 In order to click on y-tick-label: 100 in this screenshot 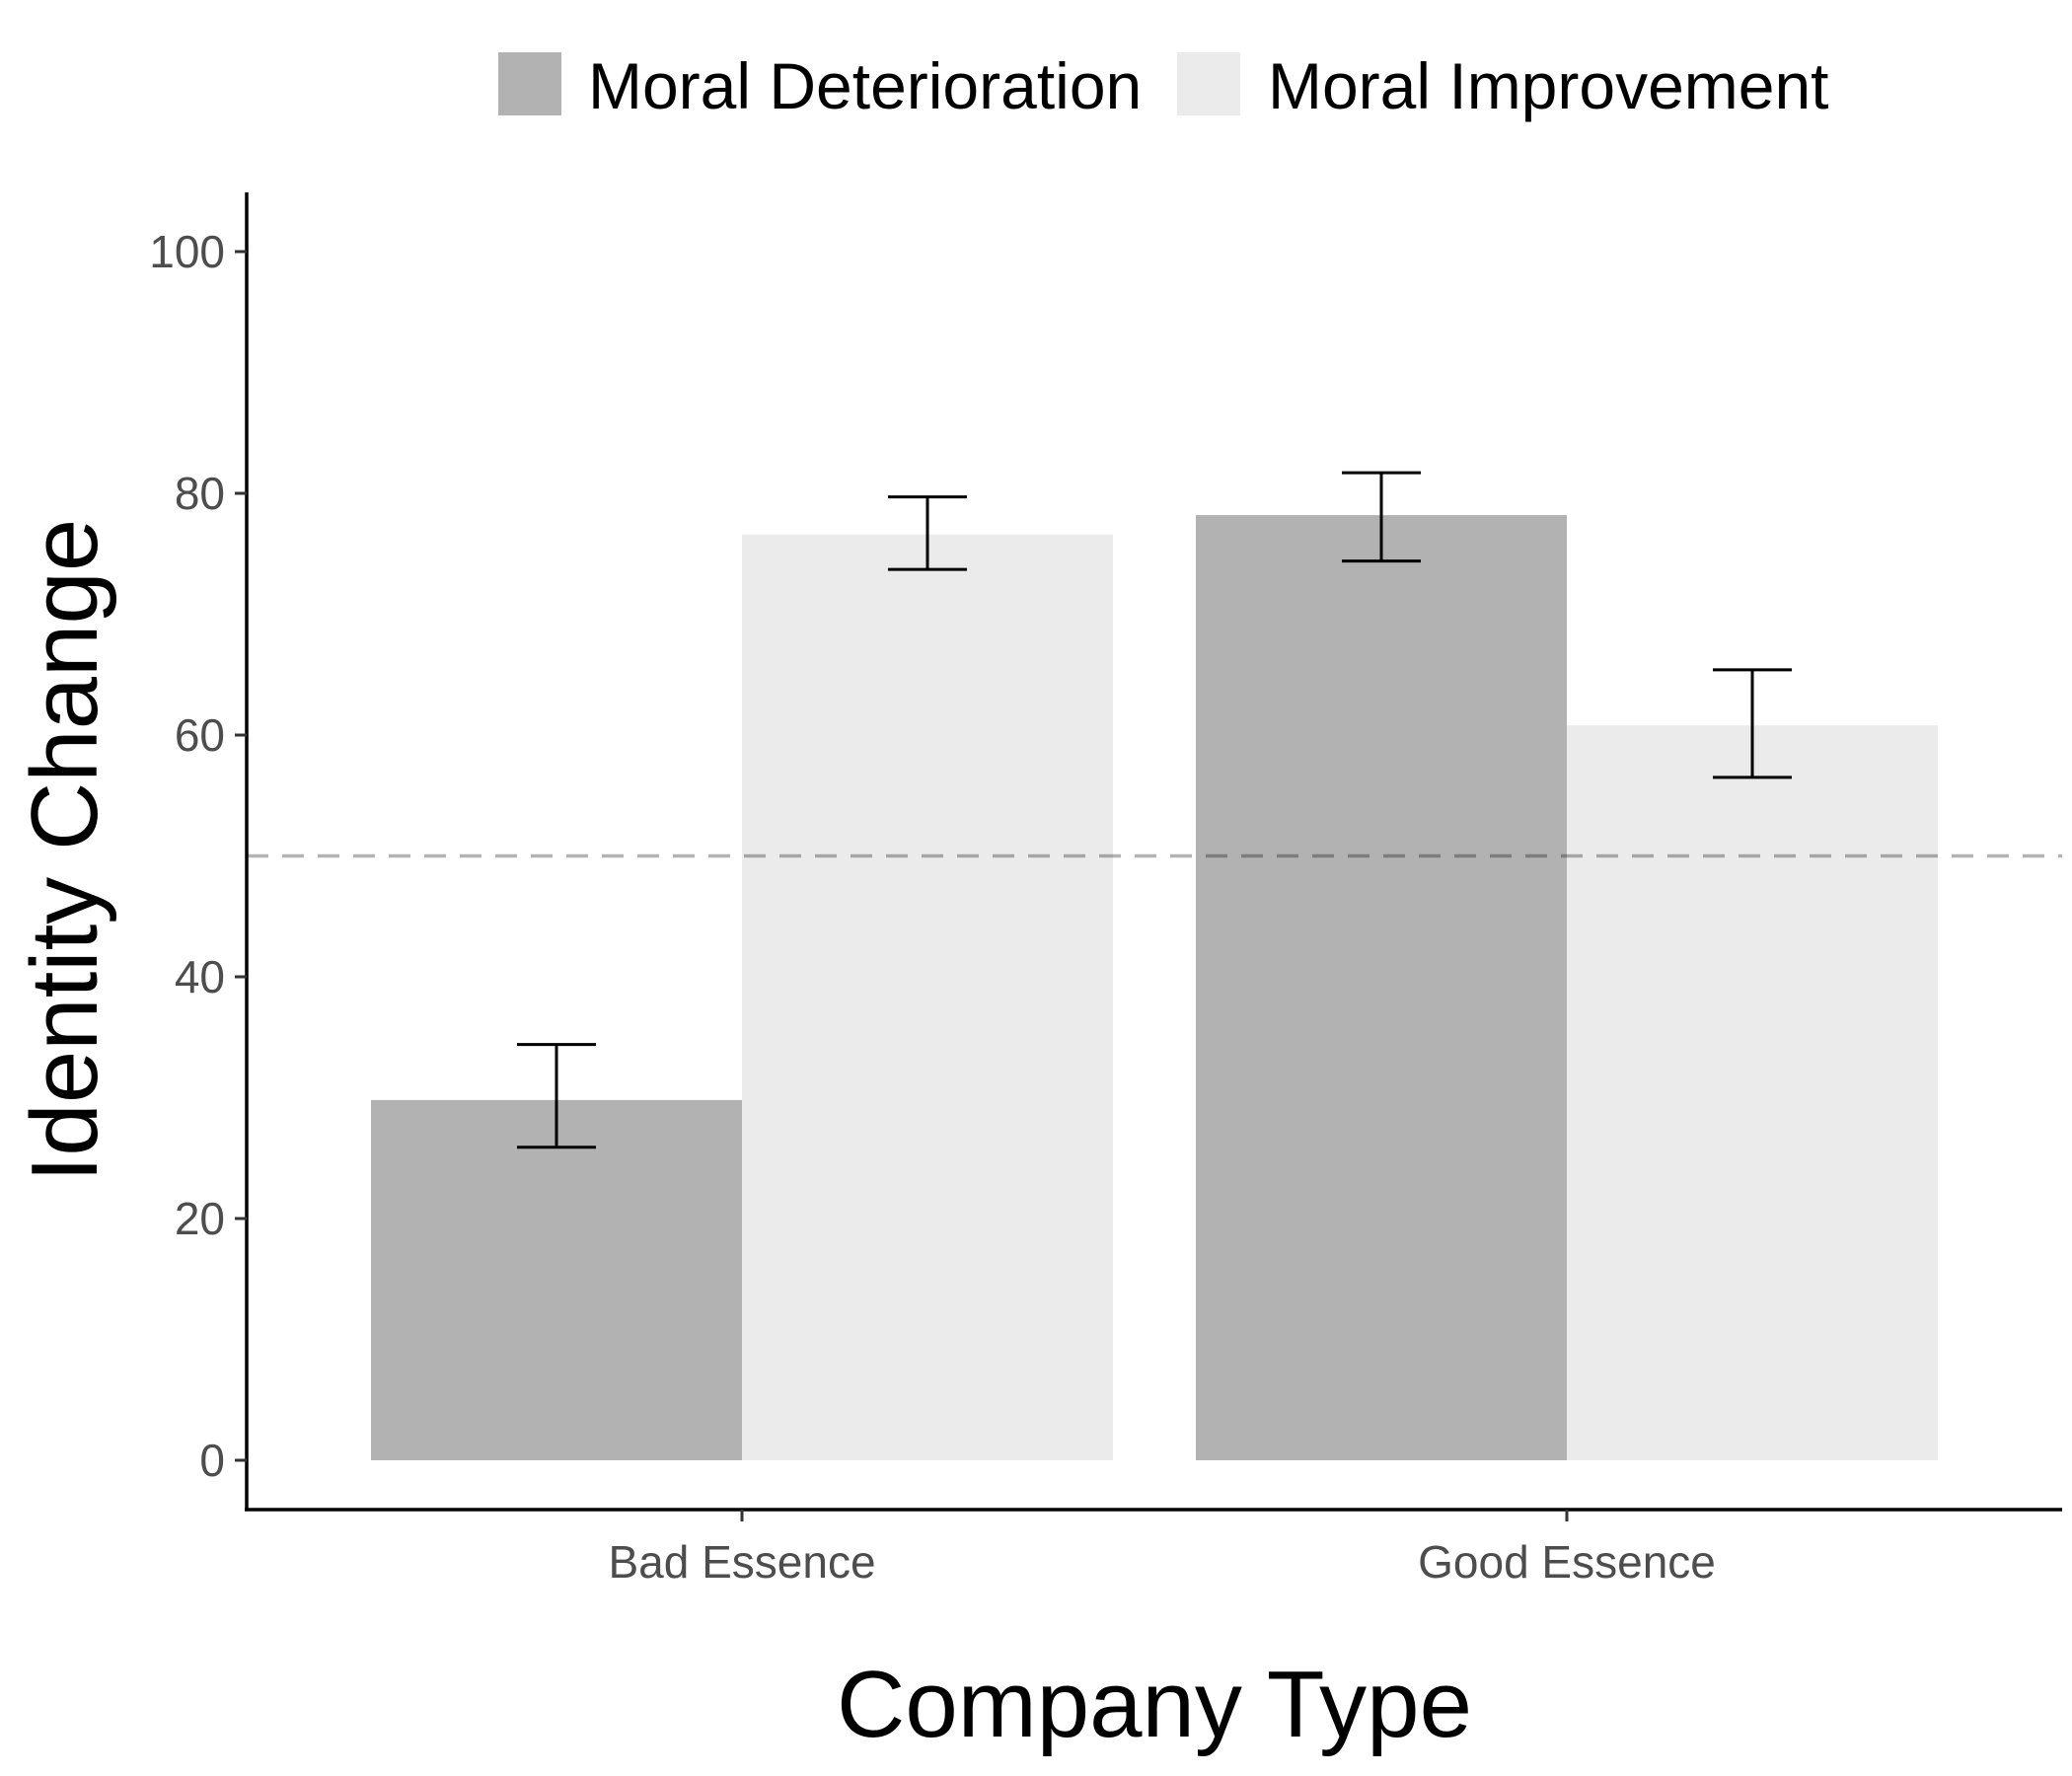, I will do `click(187, 252)`.